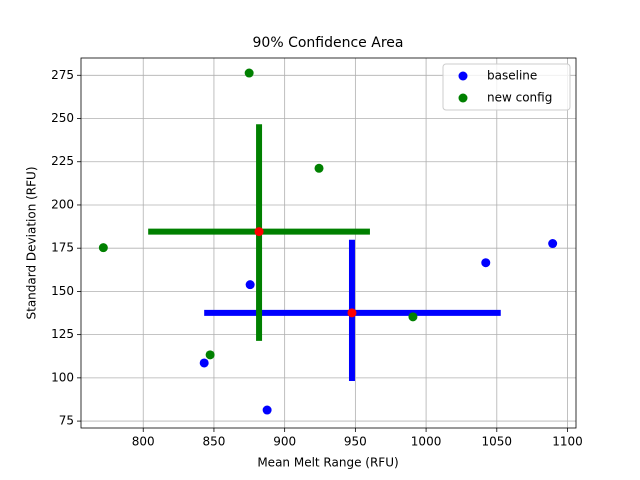 The image size is (640, 480). What do you see at coordinates (62, 161) in the screenshot?
I see `y-tick-label: 225` at bounding box center [62, 161].